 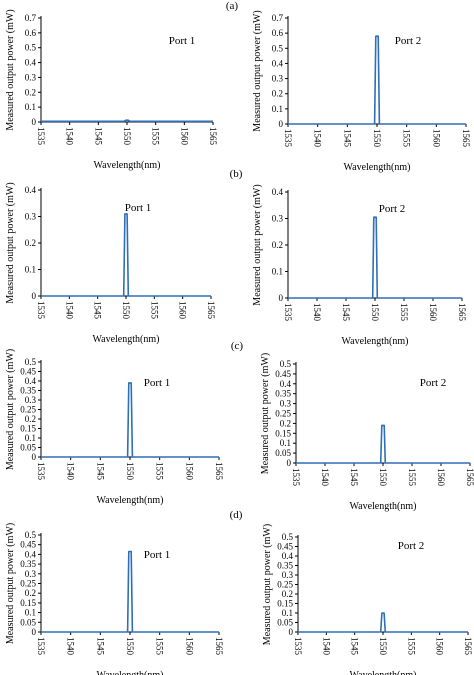 What do you see at coordinates (236, 515) in the screenshot?
I see `row-label-d: (d)` at bounding box center [236, 515].